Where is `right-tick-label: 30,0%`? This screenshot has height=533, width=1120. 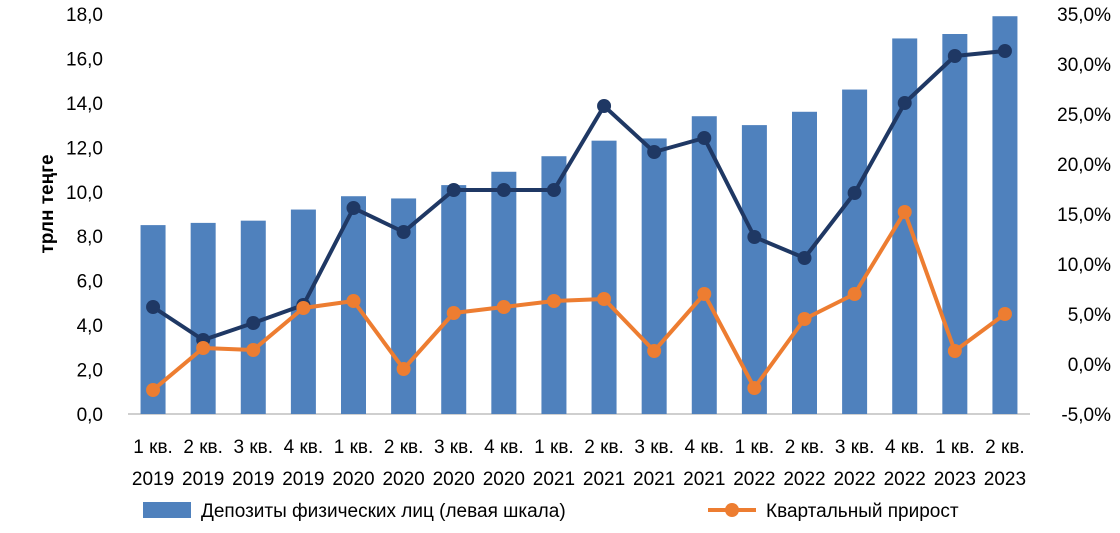 right-tick-label: 30,0% is located at coordinates (1084, 65).